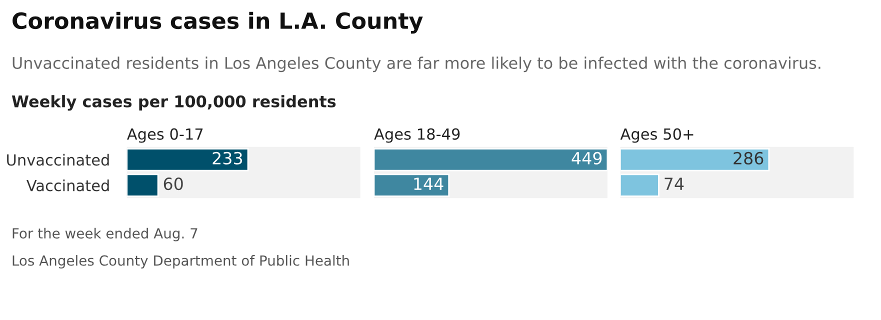 Image resolution: width=881 pixels, height=320 pixels. I want to click on x-axis-title: Ages 18-49, so click(417, 135).